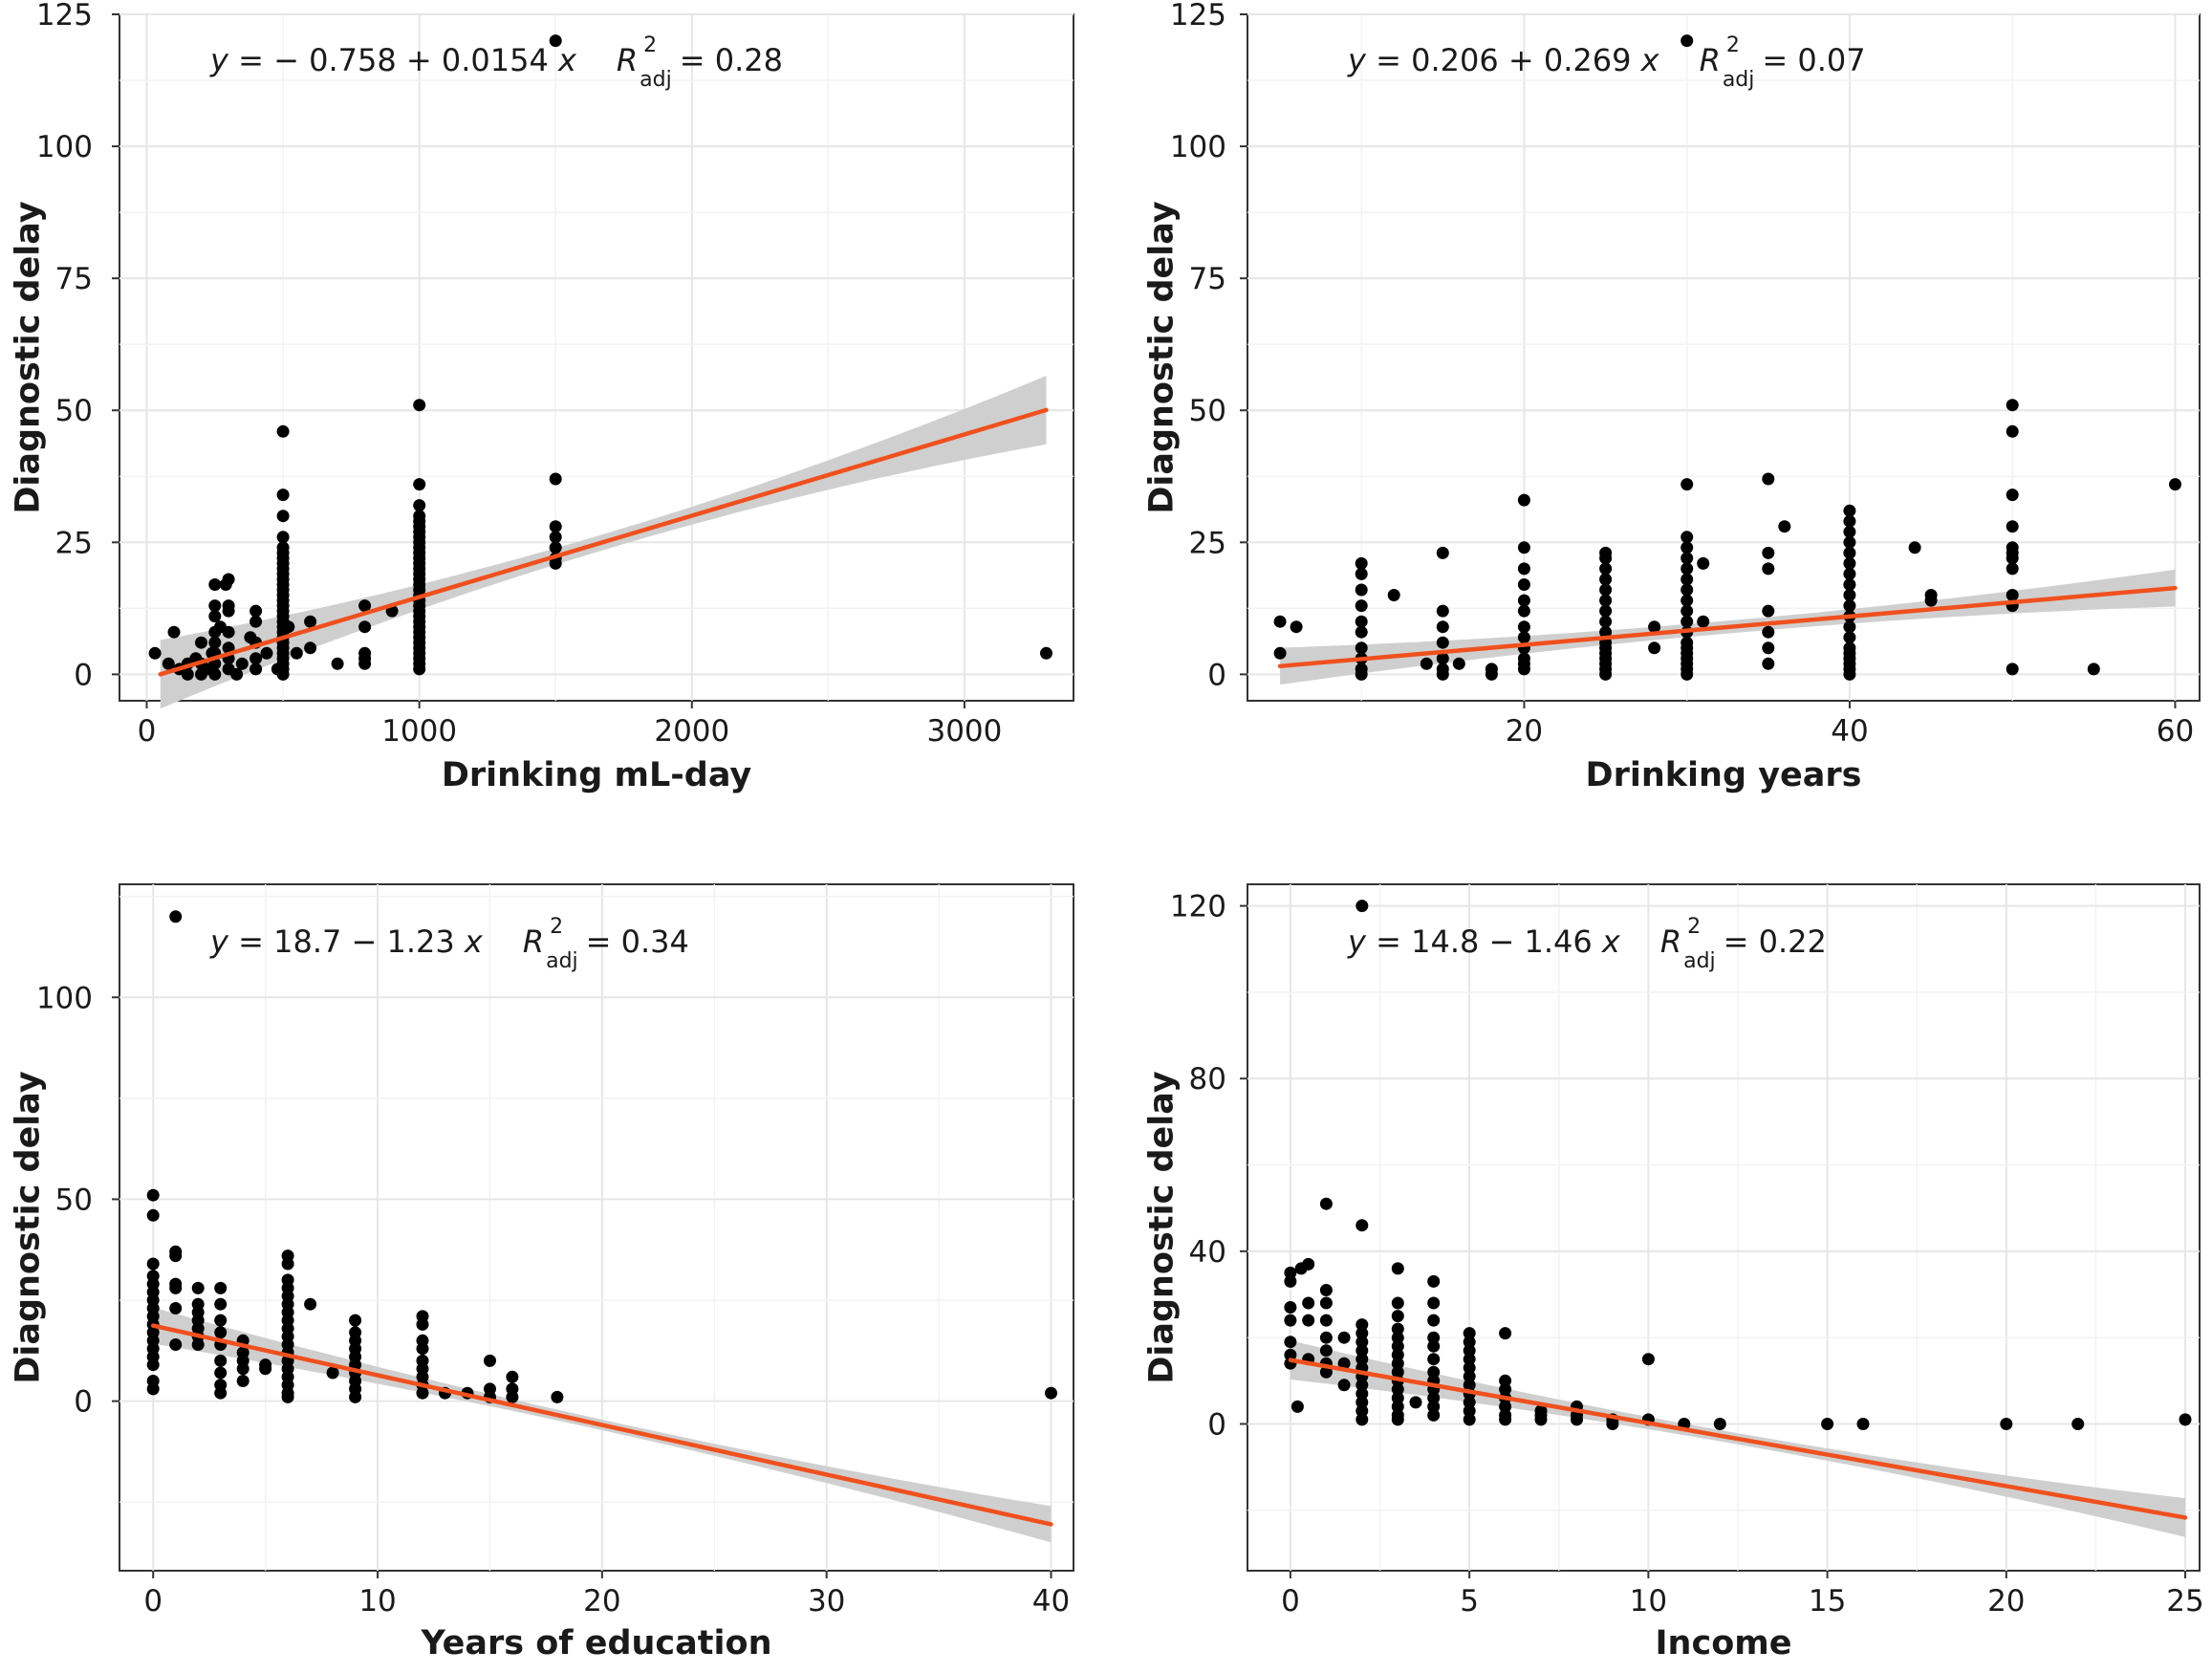 The image size is (2212, 1673). What do you see at coordinates (1208, 543) in the screenshot?
I see `y-tick-label: 25` at bounding box center [1208, 543].